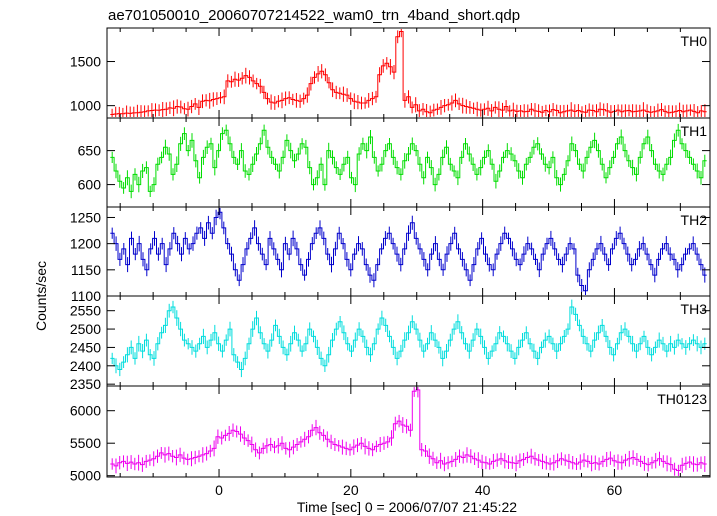 This screenshot has height=516, width=717. What do you see at coordinates (483, 490) in the screenshot?
I see `x-tick-label: 40` at bounding box center [483, 490].